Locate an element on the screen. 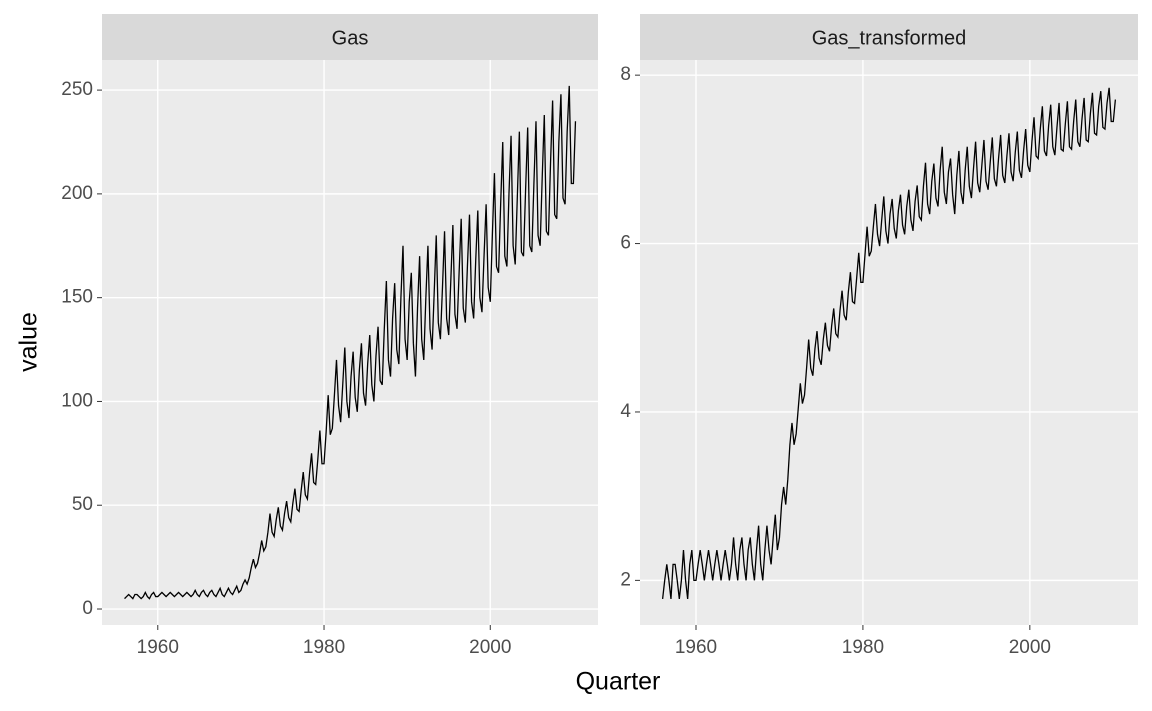  y-tick-label: 6 is located at coordinates (625, 243).